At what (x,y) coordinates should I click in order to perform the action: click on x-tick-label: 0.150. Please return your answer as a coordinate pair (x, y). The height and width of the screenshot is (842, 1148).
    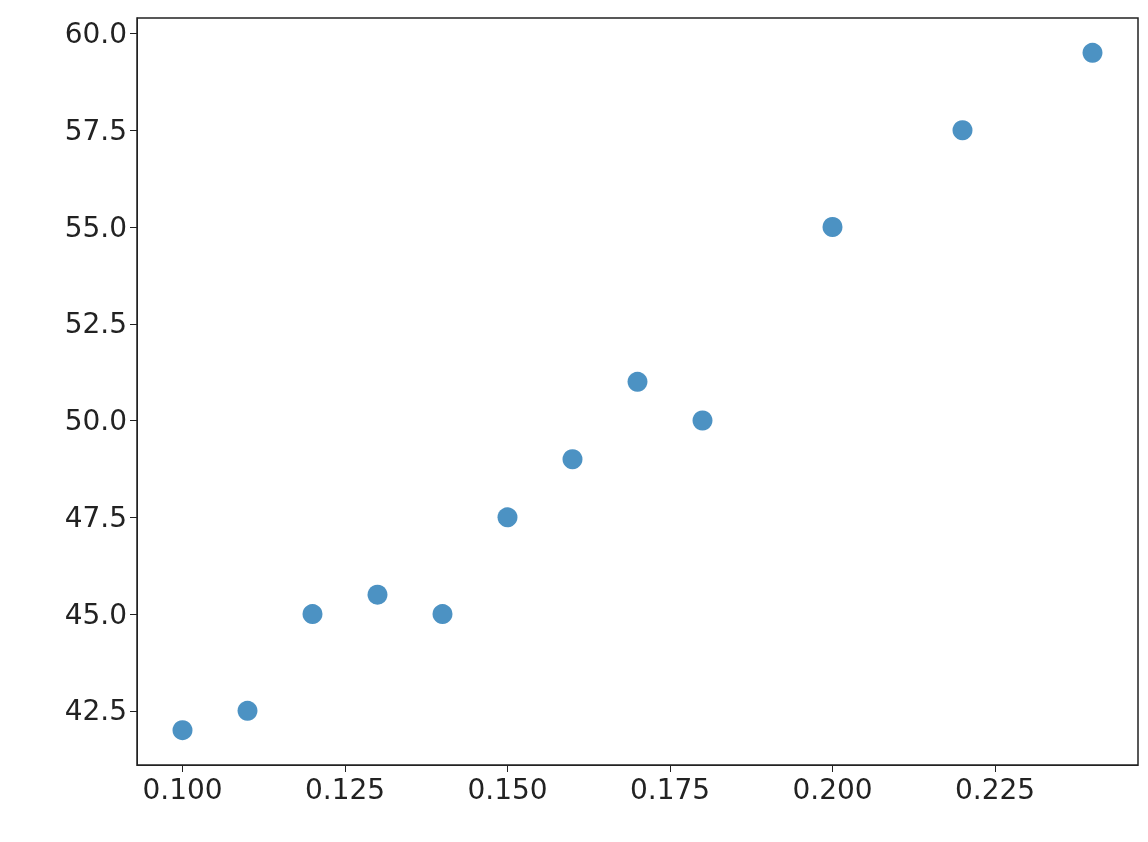
    Looking at the image, I should click on (507, 789).